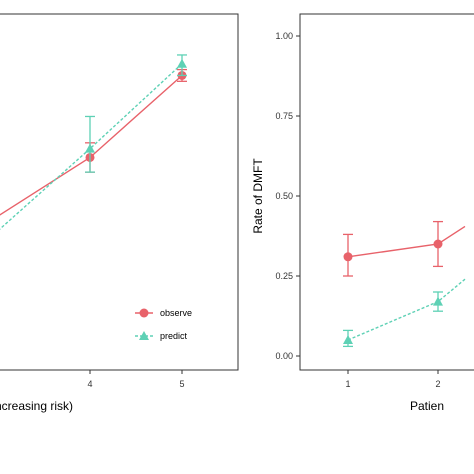  What do you see at coordinates (284, 276) in the screenshot?
I see `right-y-tick-label: 0.25` at bounding box center [284, 276].